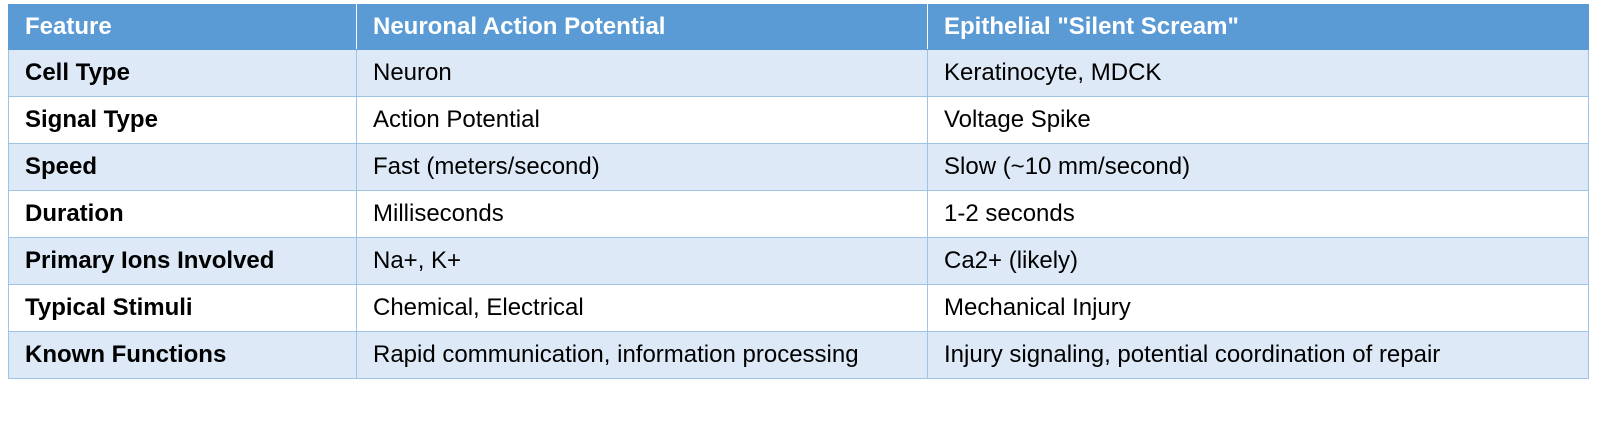 The image size is (1600, 433). What do you see at coordinates (1258, 308) in the screenshot?
I see `value-cell: Mechanical Injury` at bounding box center [1258, 308].